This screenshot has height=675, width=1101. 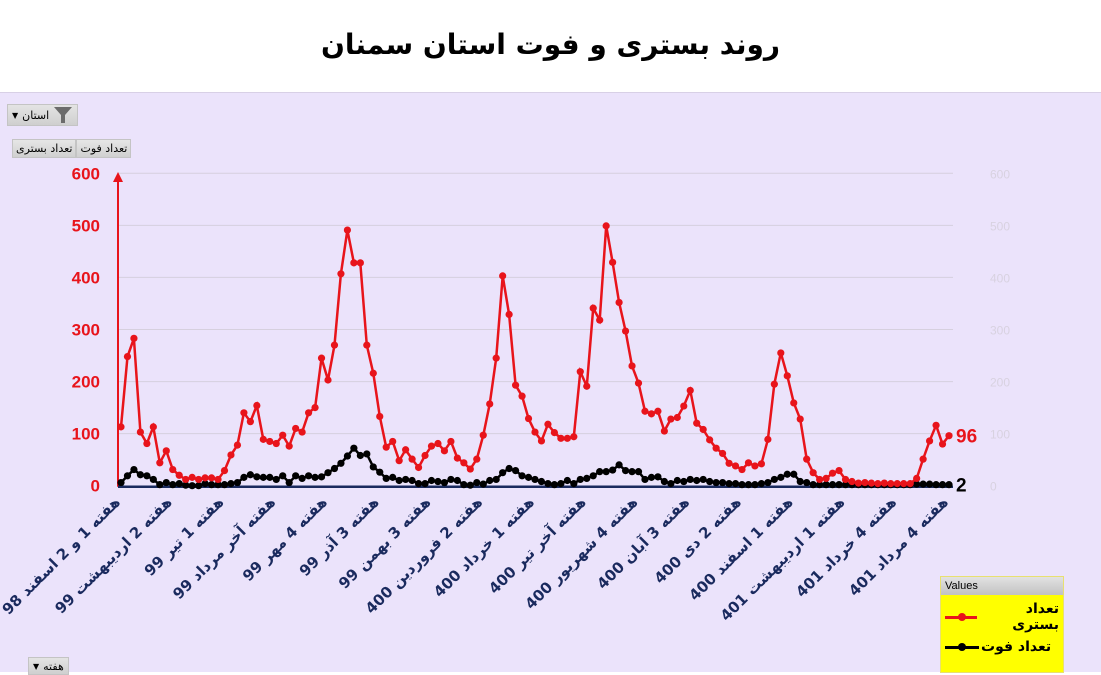 I want to click on y-tick-label: 600, so click(x=86, y=173).